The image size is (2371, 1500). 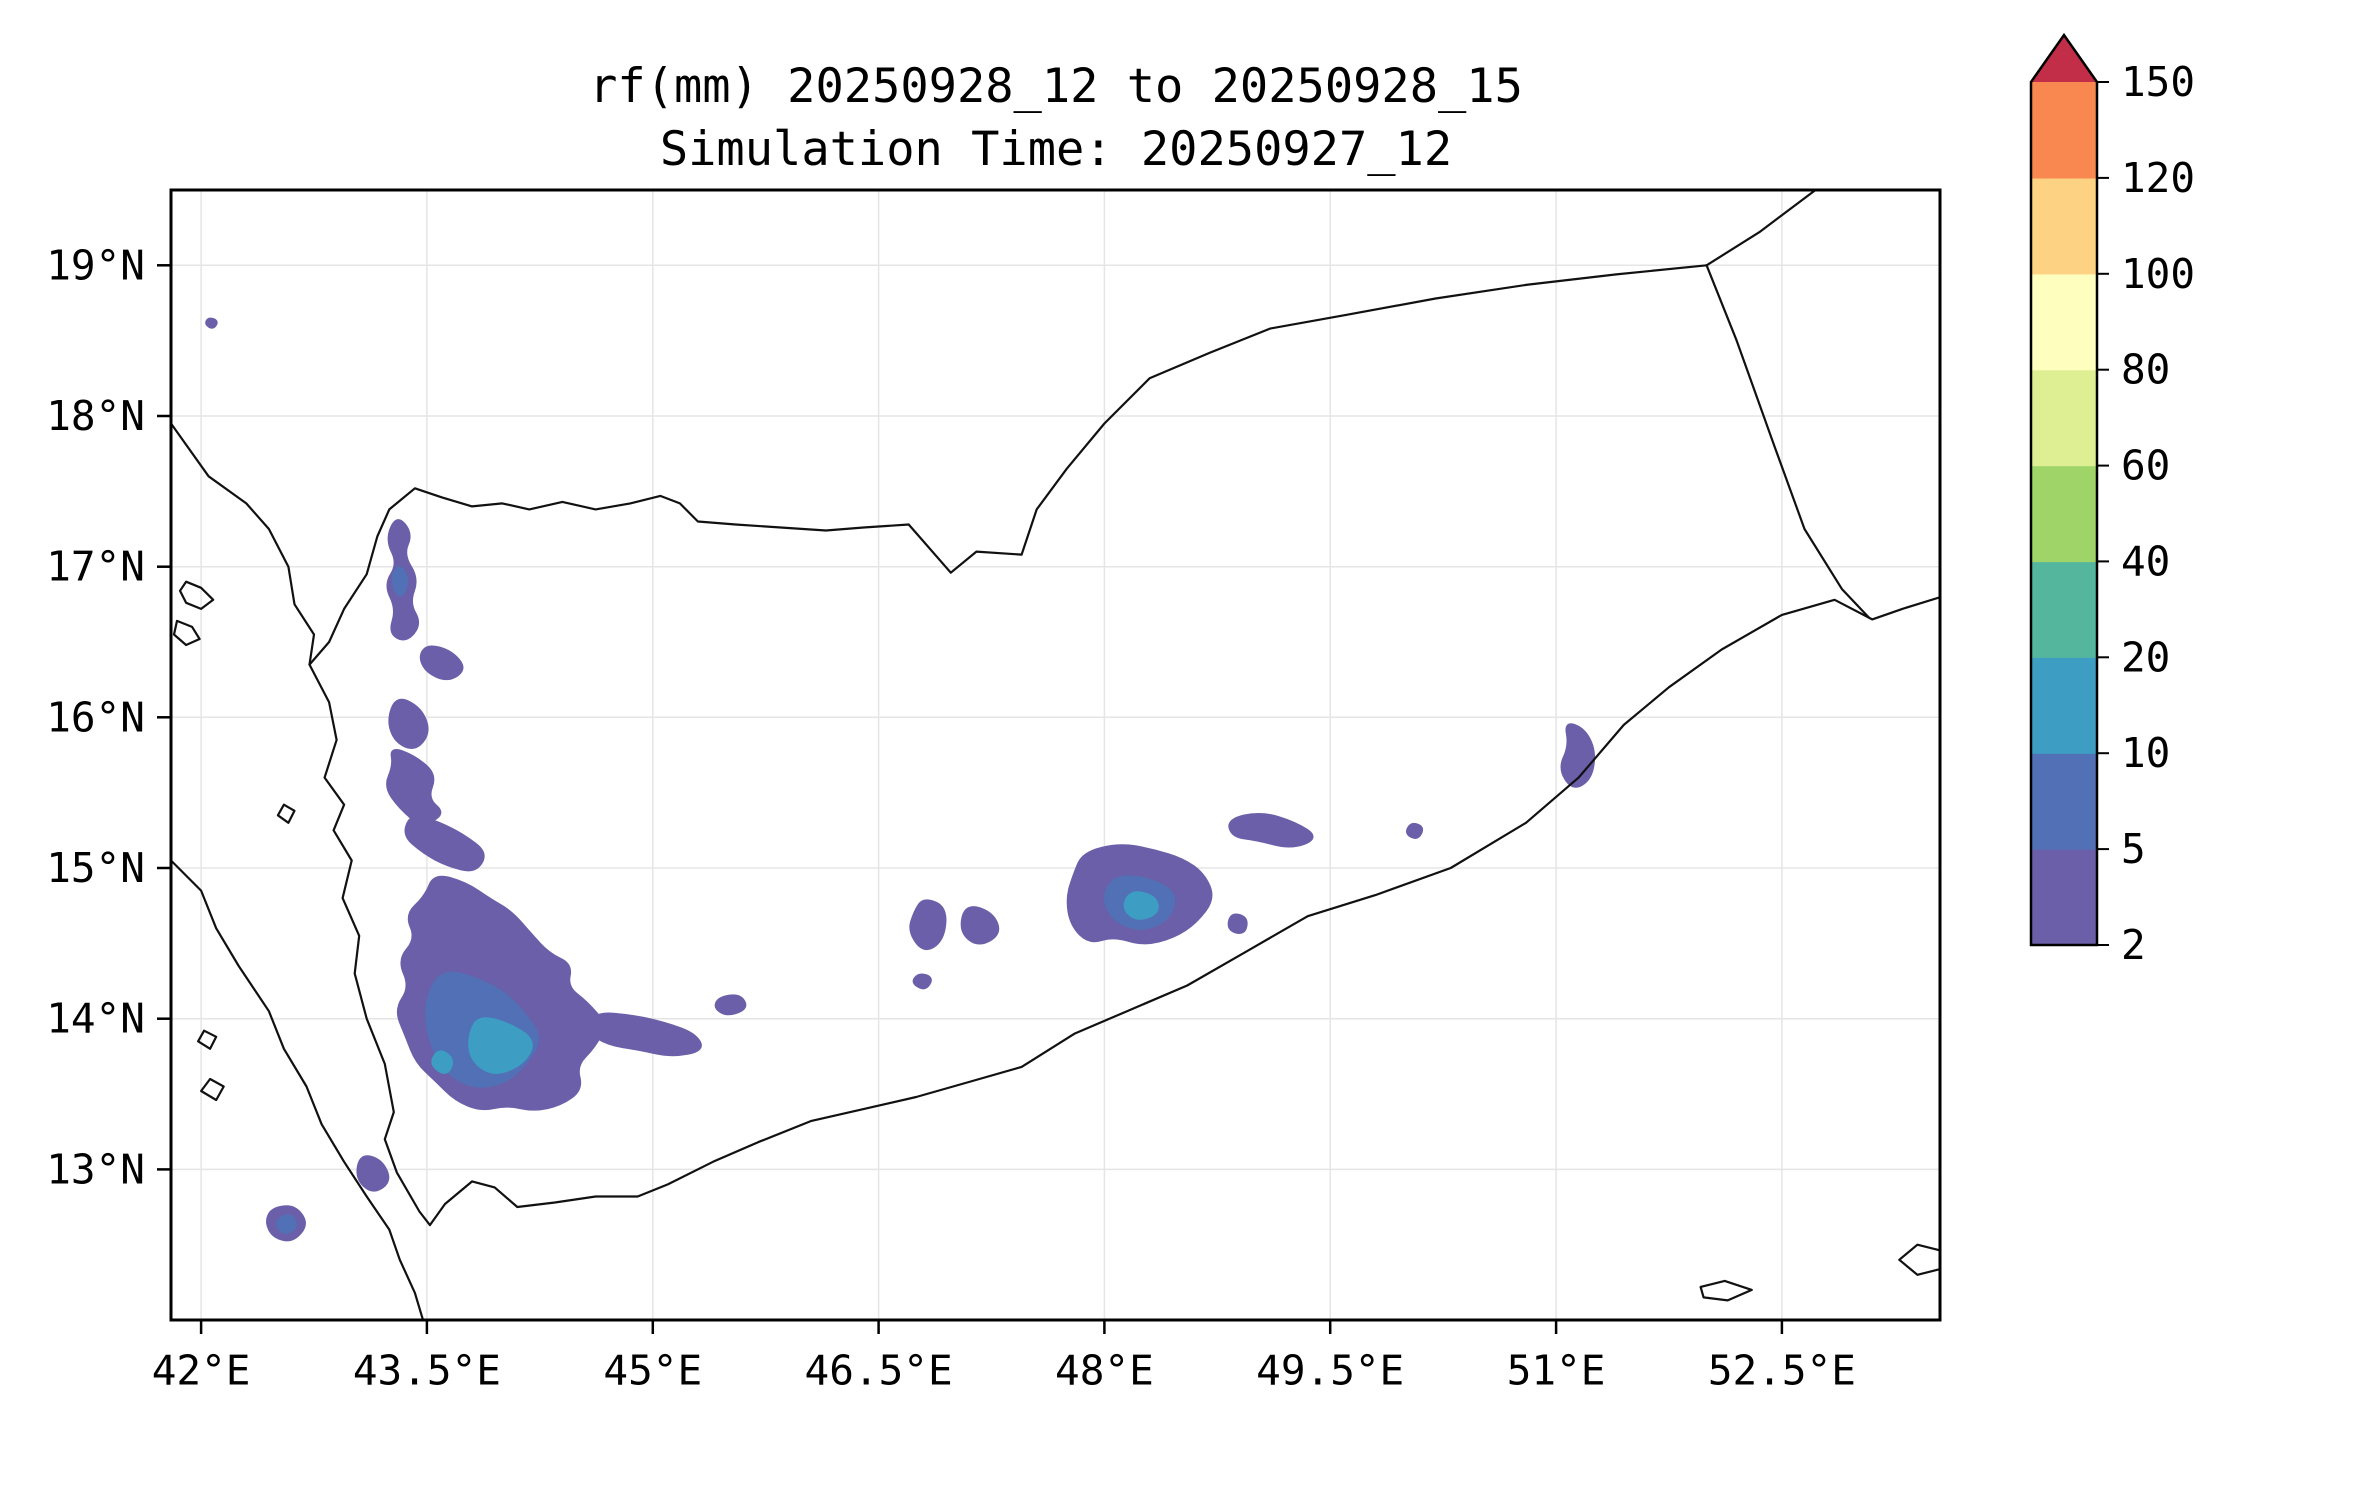 What do you see at coordinates (922, 981) in the screenshot?
I see `rain-cell-dot-46p8e` at bounding box center [922, 981].